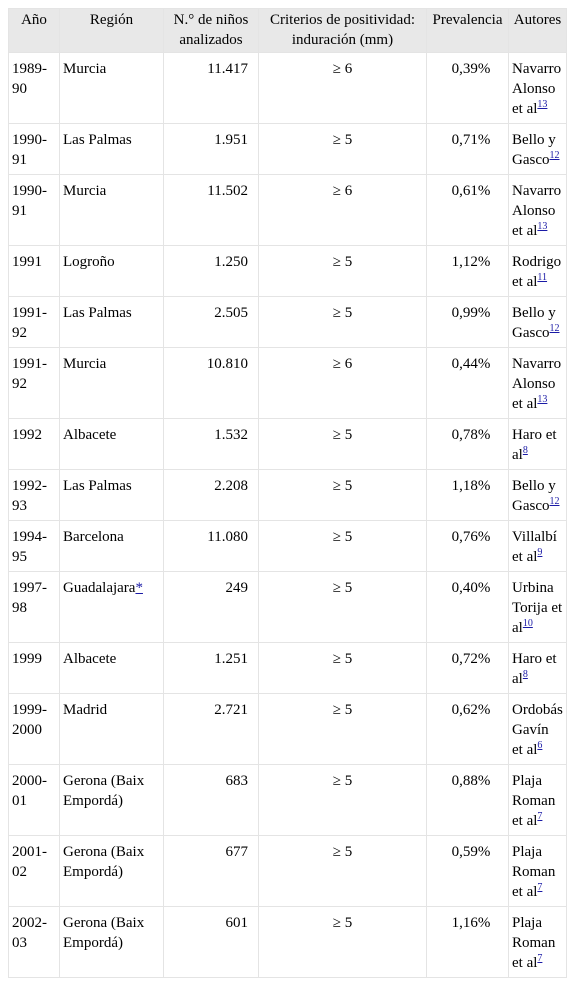 The image size is (575, 983). Describe the element at coordinates (139, 588) in the screenshot. I see `region-footnote-link: *` at that location.